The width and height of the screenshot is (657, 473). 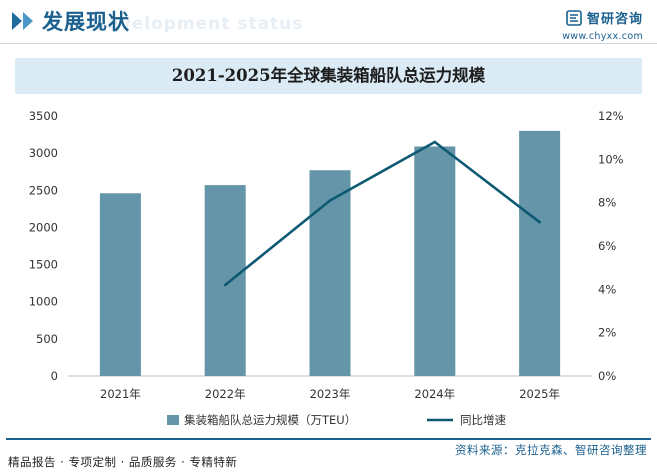 I want to click on x-tick-label: 2024年, so click(x=434, y=394).